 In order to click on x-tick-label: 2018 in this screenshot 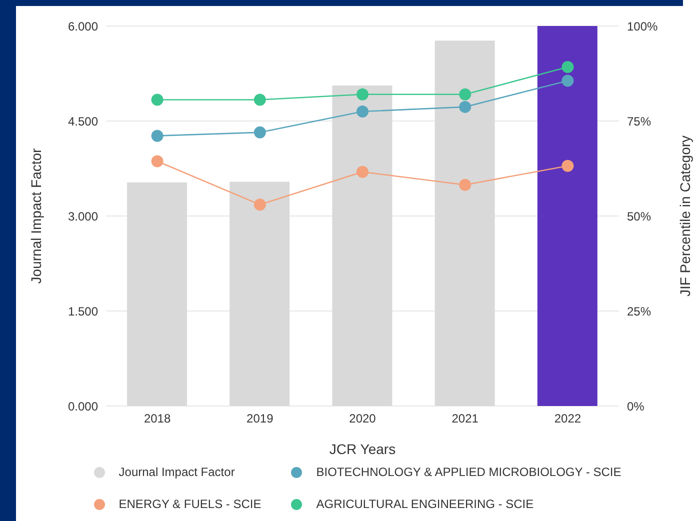, I will do `click(157, 419)`.